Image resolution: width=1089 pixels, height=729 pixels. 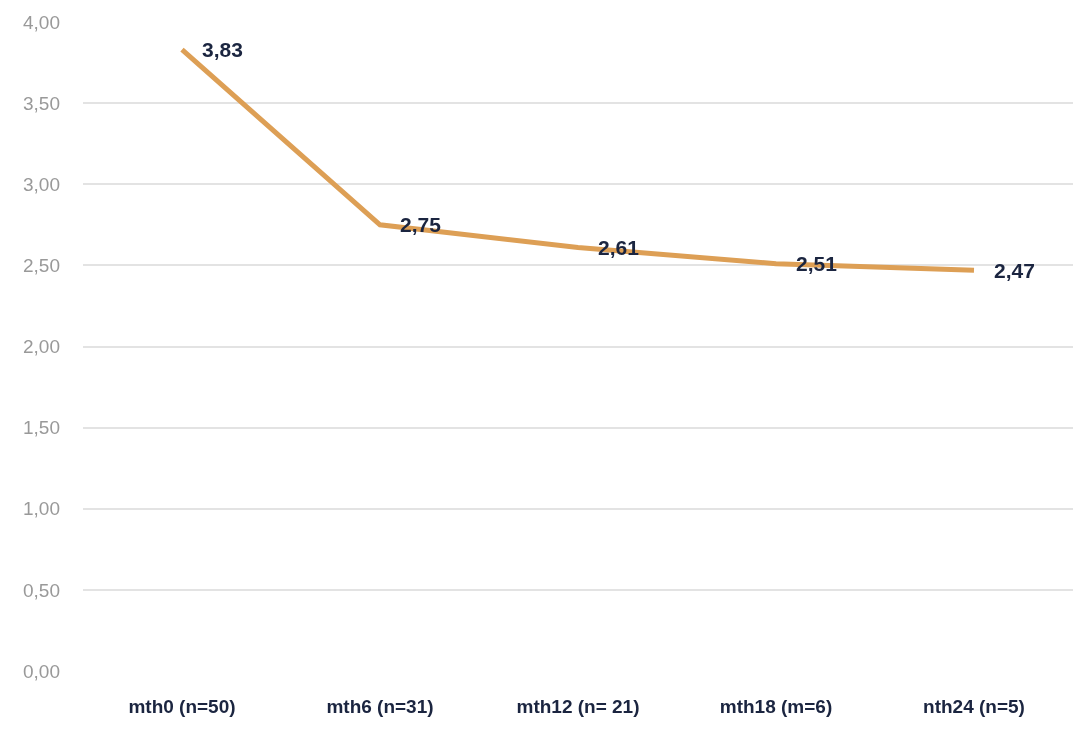 What do you see at coordinates (41, 103) in the screenshot?
I see `y-tick-label: 3,50` at bounding box center [41, 103].